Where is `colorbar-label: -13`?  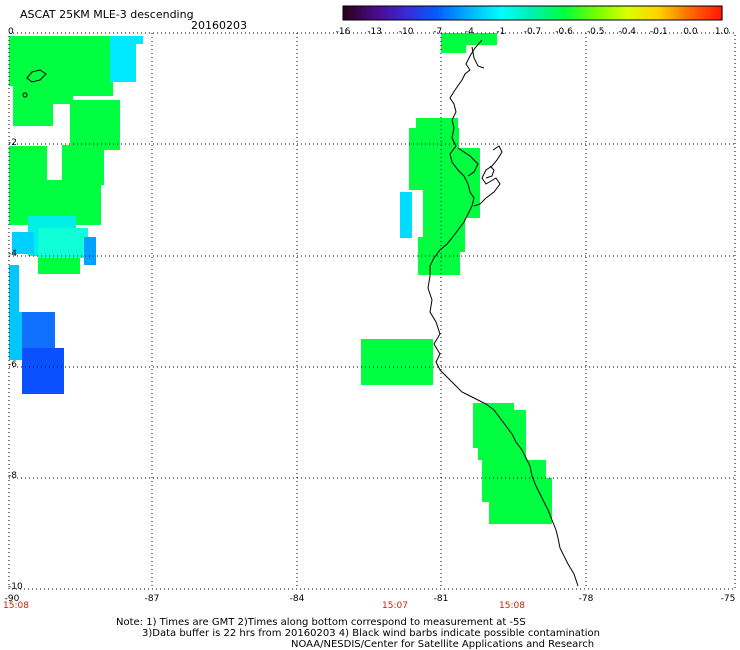 colorbar-label: -13 is located at coordinates (374, 32).